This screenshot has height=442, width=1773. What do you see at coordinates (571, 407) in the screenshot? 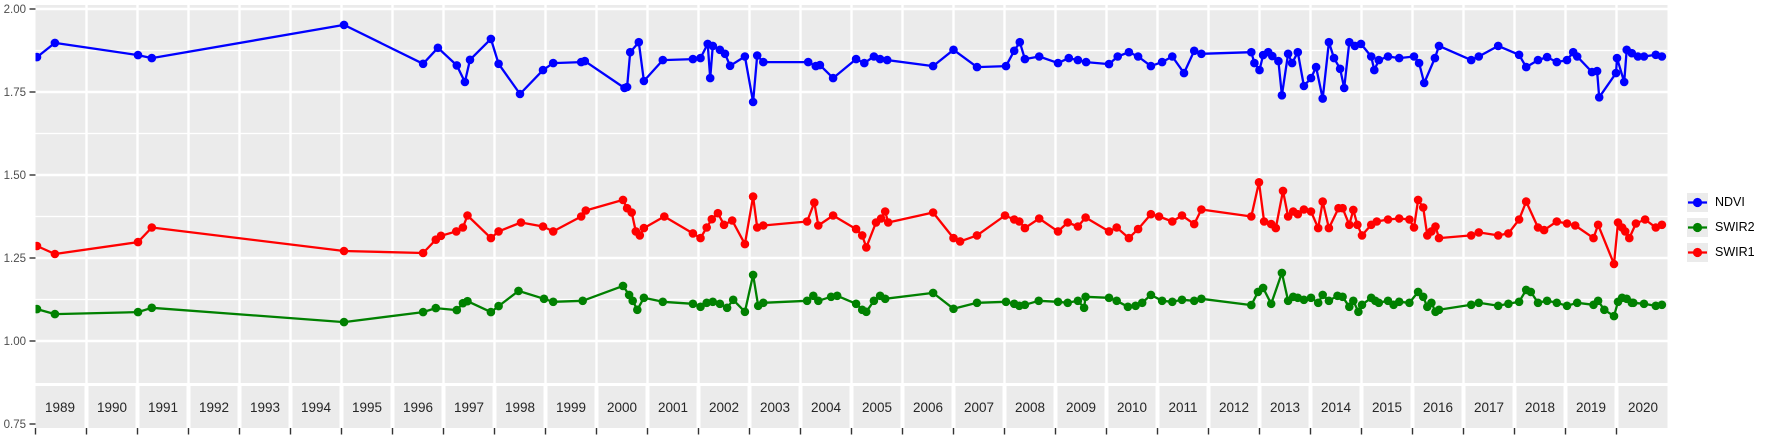
I see `x-axis-year-label: 1999` at bounding box center [571, 407].